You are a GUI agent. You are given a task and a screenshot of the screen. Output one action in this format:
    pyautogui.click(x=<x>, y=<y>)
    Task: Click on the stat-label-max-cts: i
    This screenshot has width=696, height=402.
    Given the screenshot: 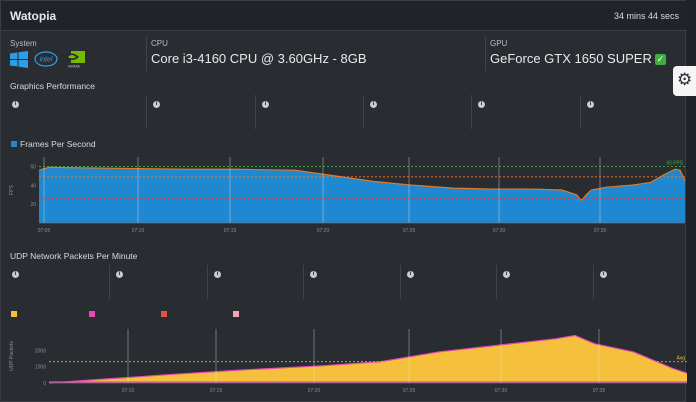 What is the action you would take?
    pyautogui.click(x=216, y=273)
    